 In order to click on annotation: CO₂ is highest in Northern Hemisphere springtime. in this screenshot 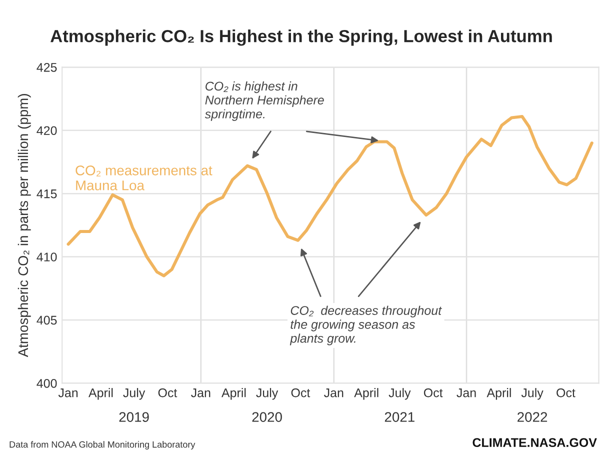, I will do `click(264, 101)`.